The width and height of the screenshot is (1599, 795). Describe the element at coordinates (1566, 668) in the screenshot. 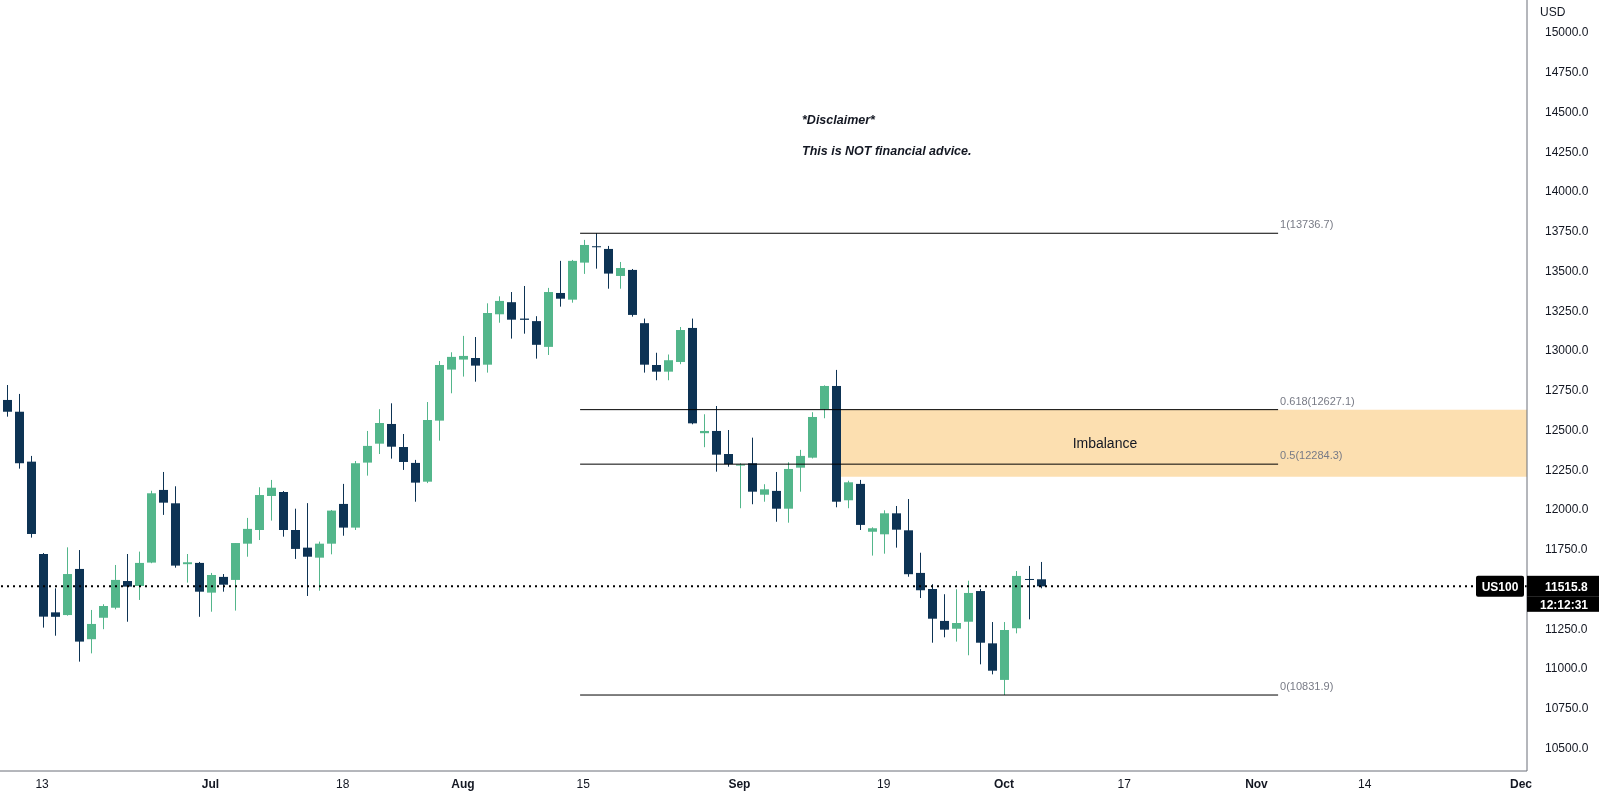

I see `y-tick-label: 11000.0` at that location.